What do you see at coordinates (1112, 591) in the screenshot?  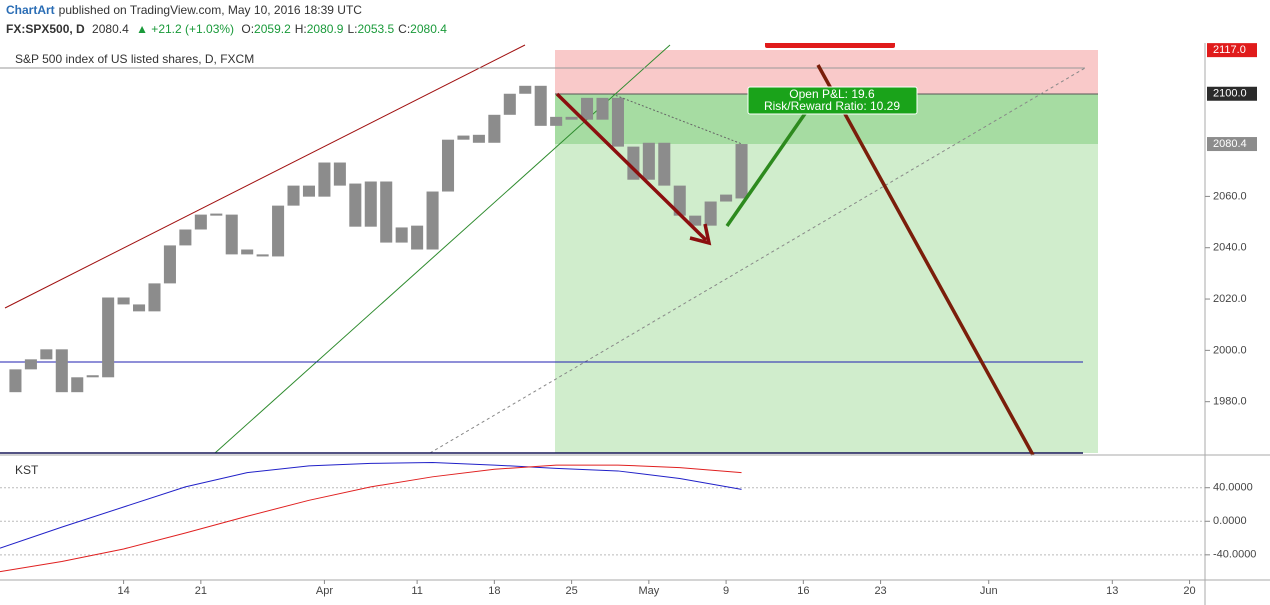 I see `x-tick-label: 13` at bounding box center [1112, 591].